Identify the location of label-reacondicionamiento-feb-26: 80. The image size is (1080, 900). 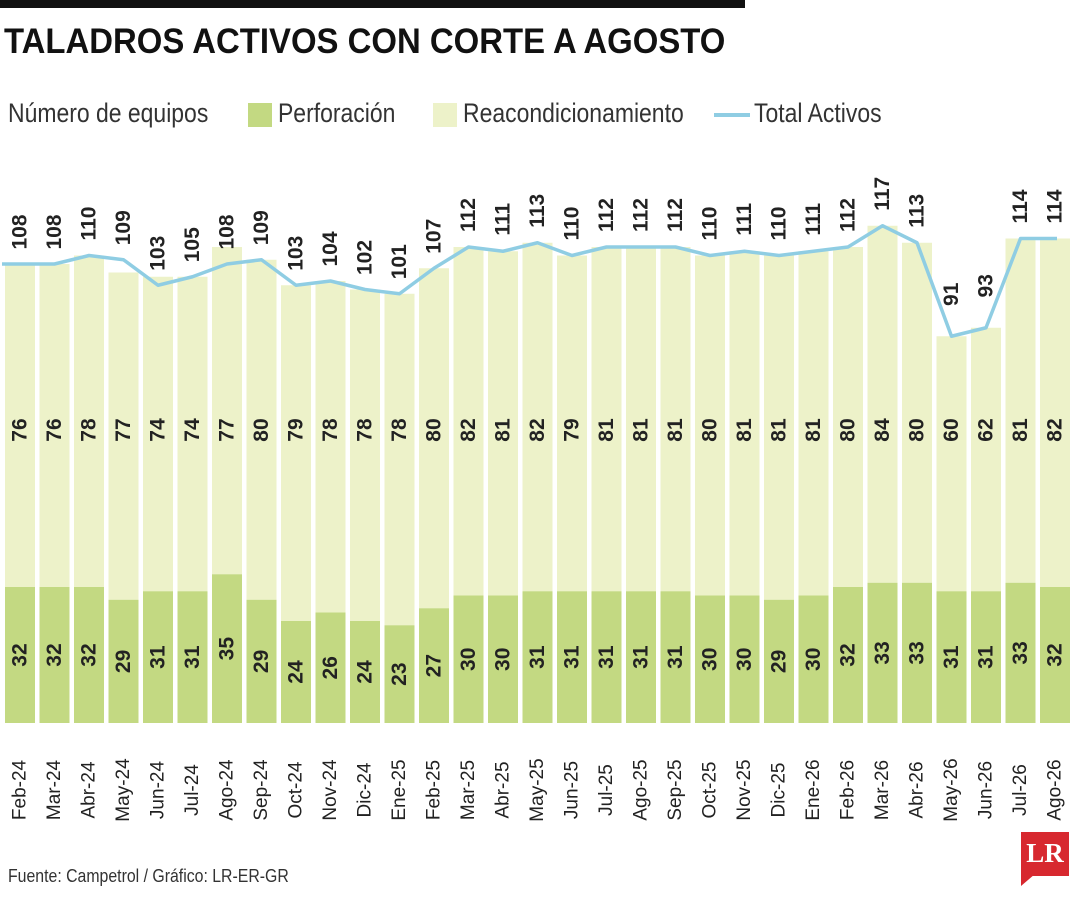
(848, 429).